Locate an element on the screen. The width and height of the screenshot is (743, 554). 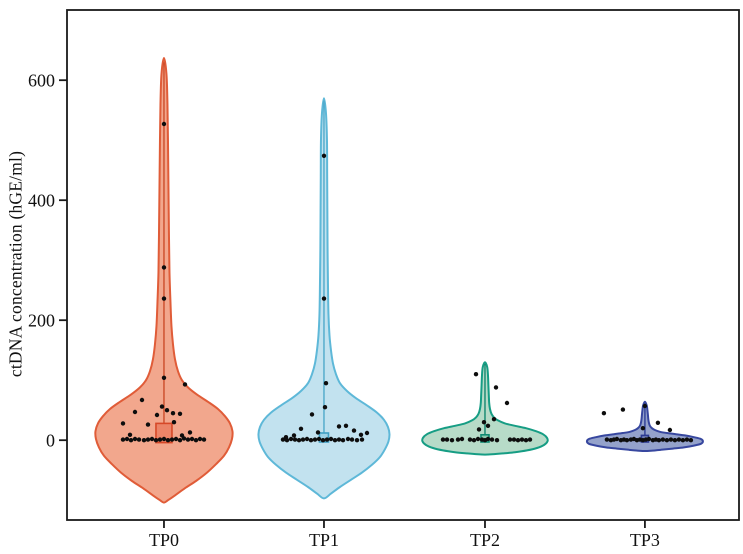
x-tick-label-TP1: TP1 is located at coordinates (324, 540).